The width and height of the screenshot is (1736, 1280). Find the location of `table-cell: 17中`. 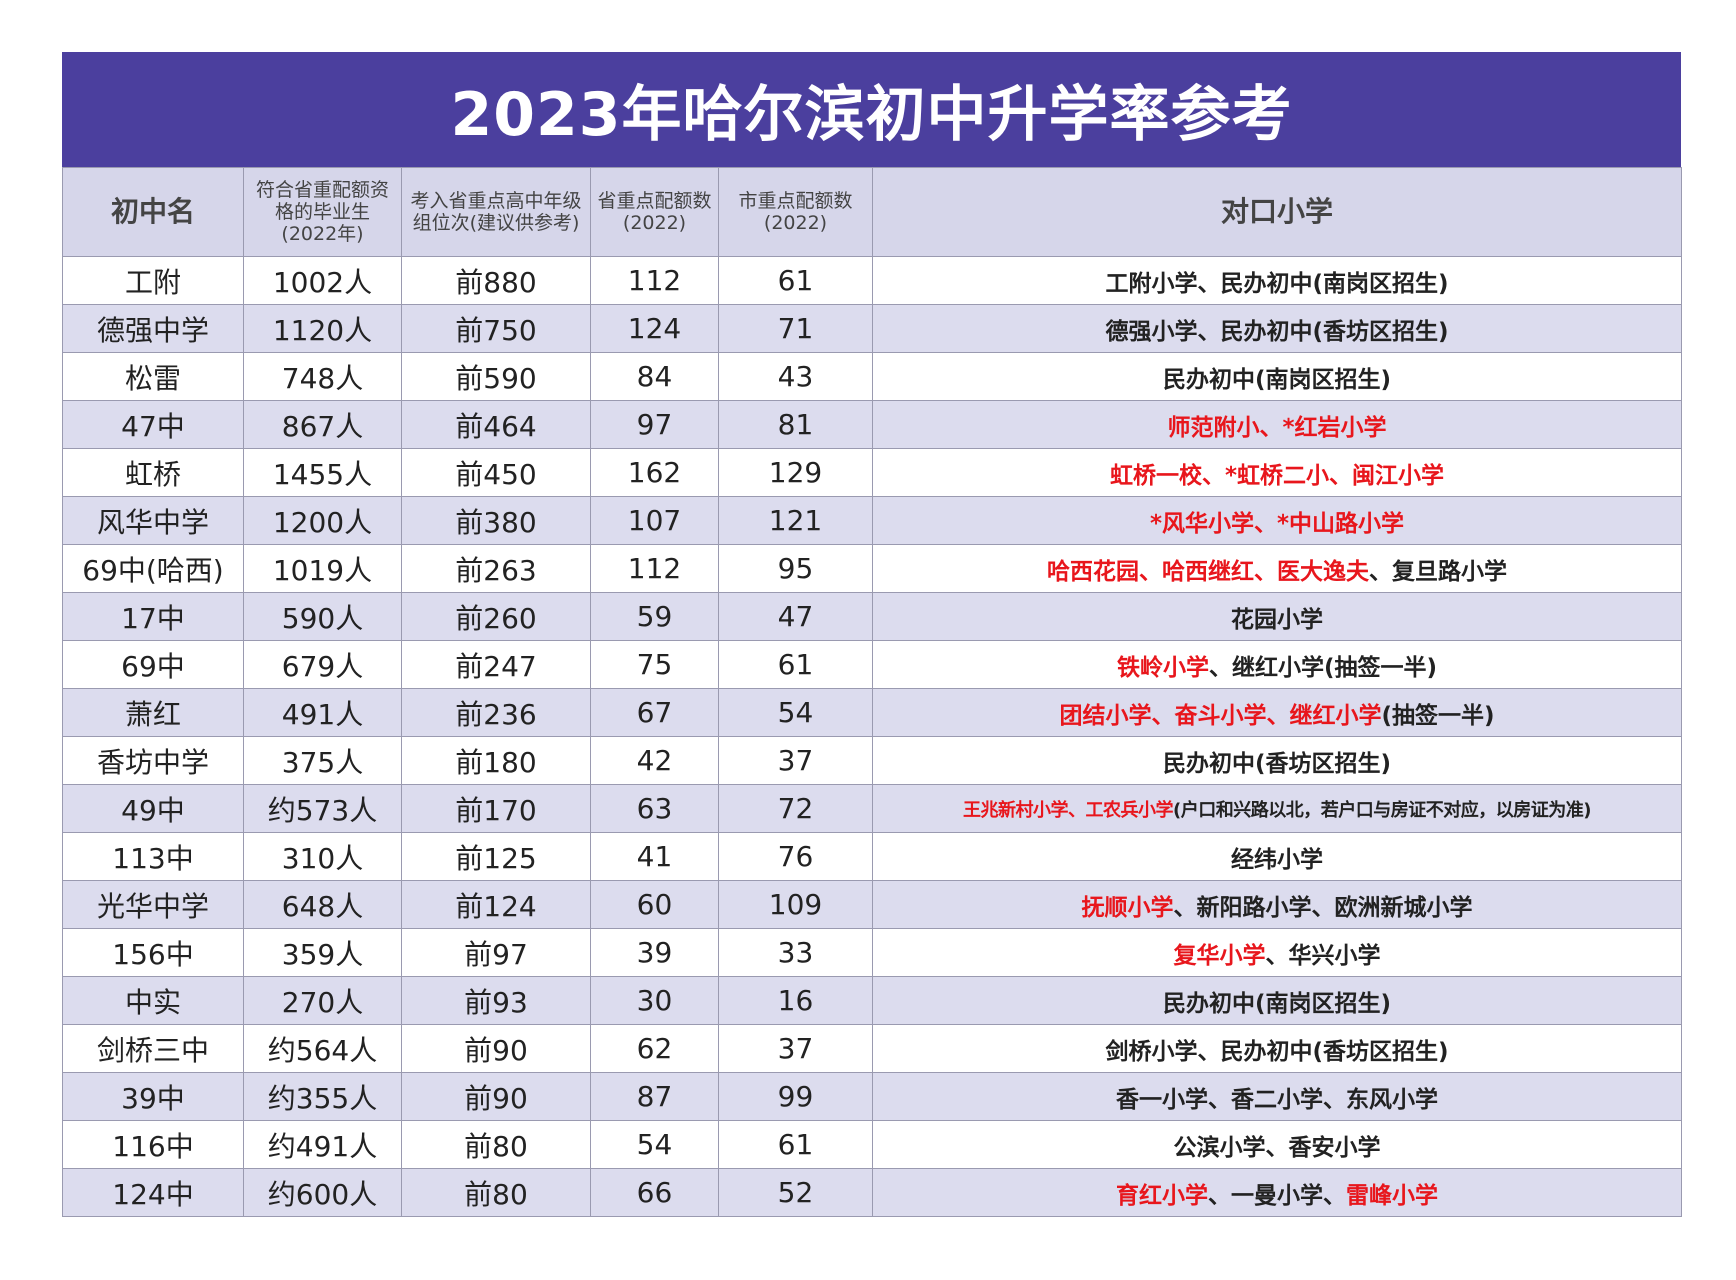

table-cell: 17中 is located at coordinates (153, 616).